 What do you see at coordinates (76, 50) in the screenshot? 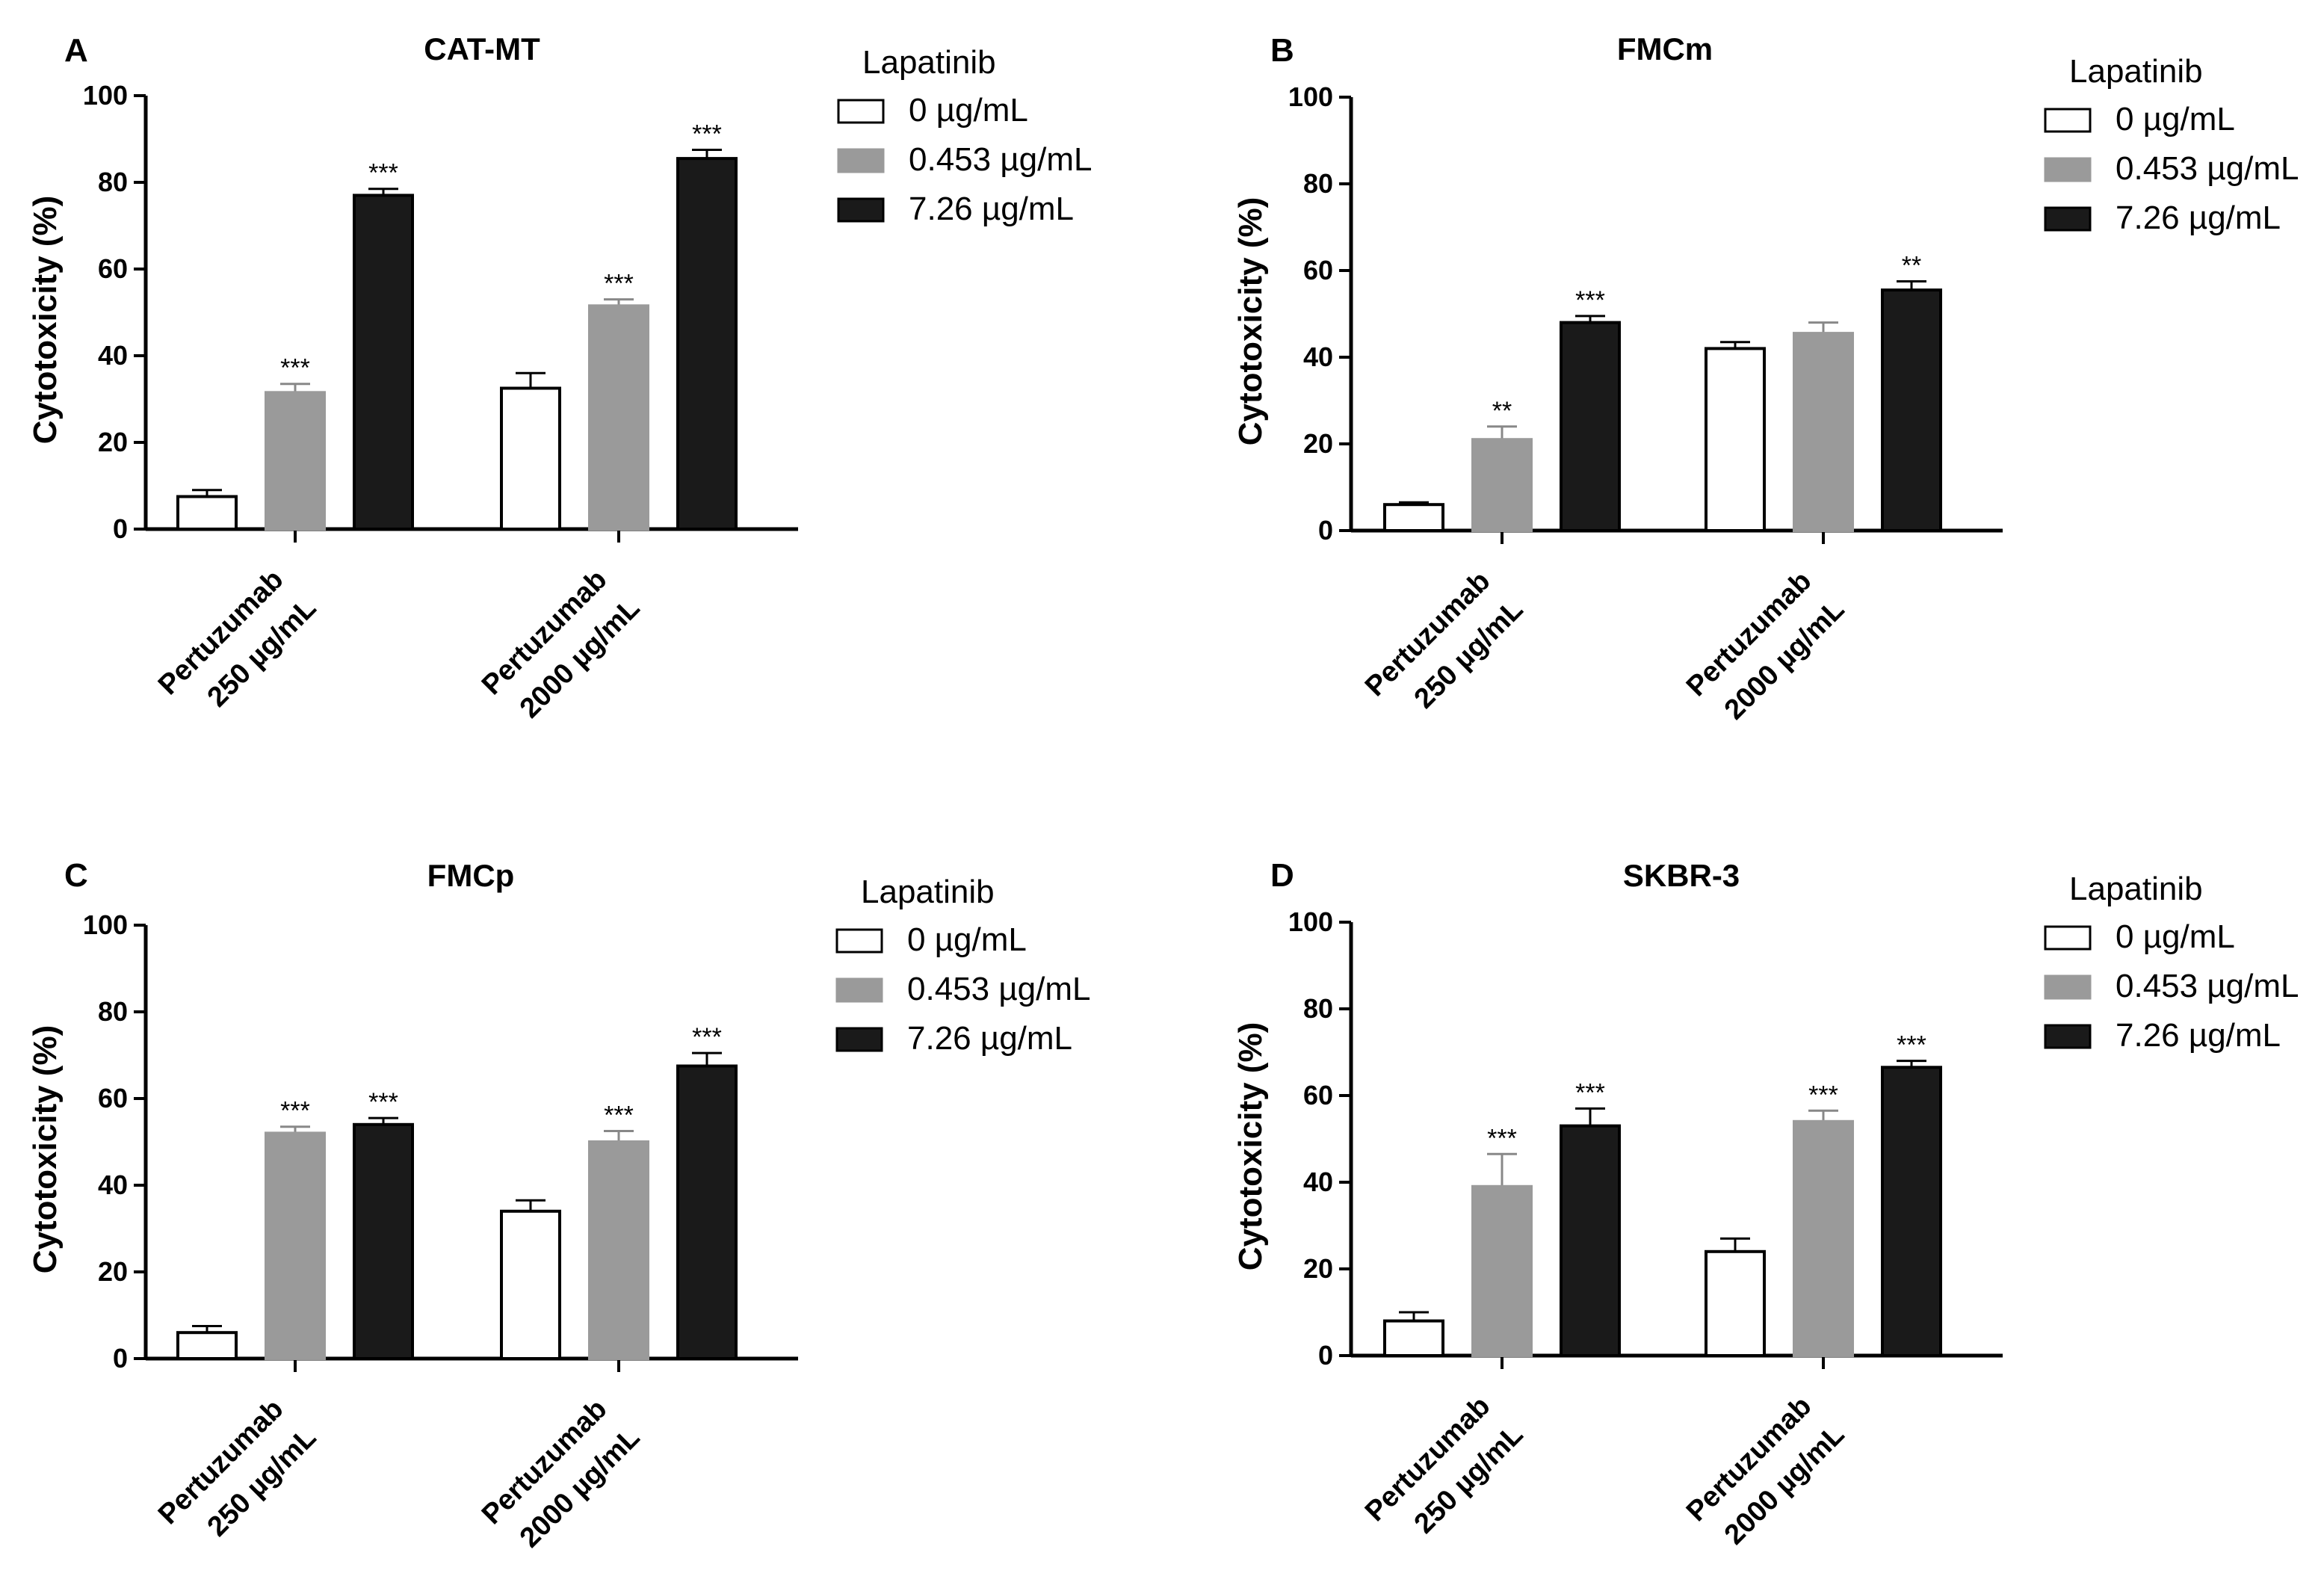
I see `panel-letter: A` at bounding box center [76, 50].